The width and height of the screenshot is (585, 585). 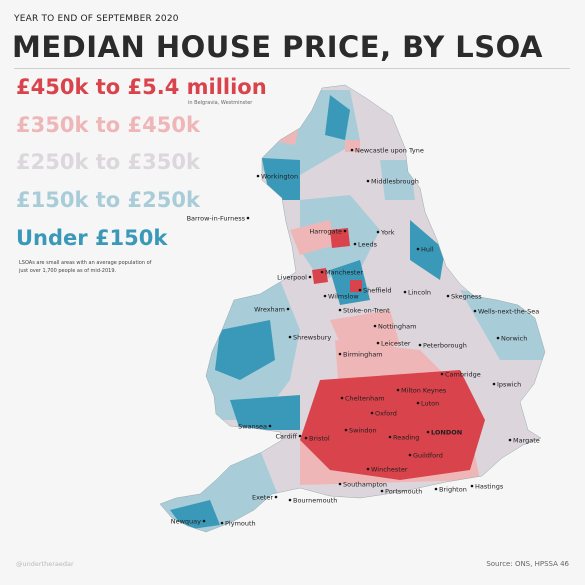 What do you see at coordinates (366, 310) in the screenshot?
I see `place-label-stoke-on-trent: Stoke-on-Trent` at bounding box center [366, 310].